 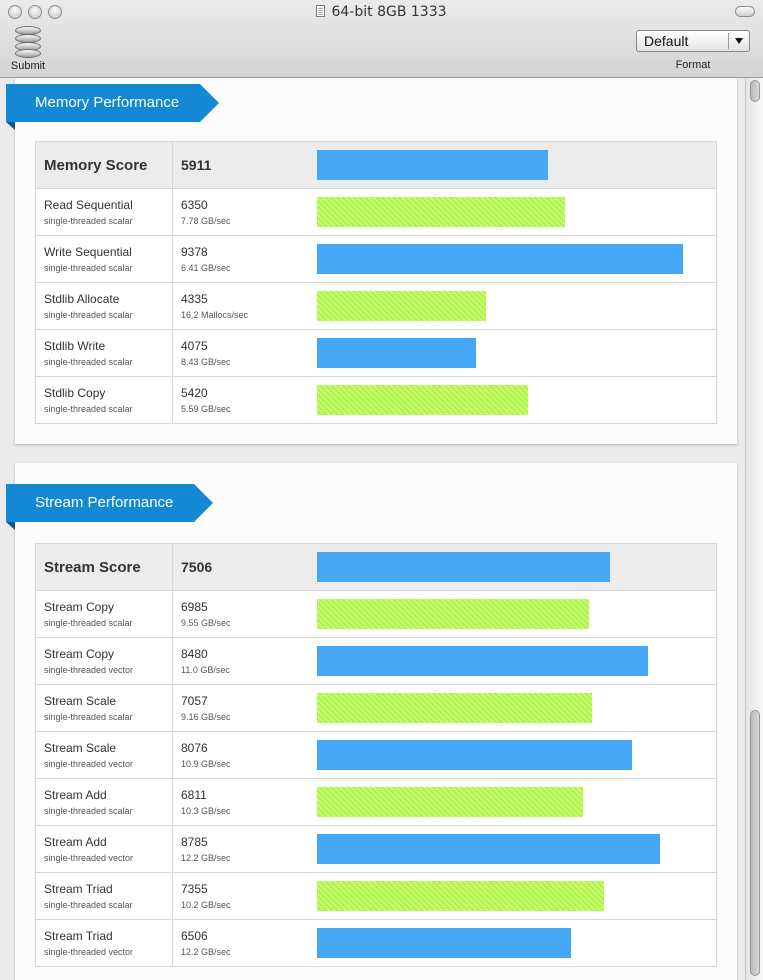 I want to click on document-icon, so click(x=321, y=11).